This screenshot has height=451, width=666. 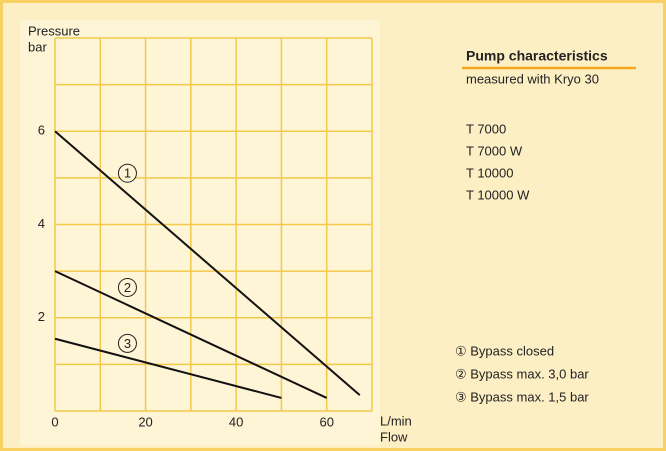 What do you see at coordinates (494, 150) in the screenshot?
I see `model: T 7000 W` at bounding box center [494, 150].